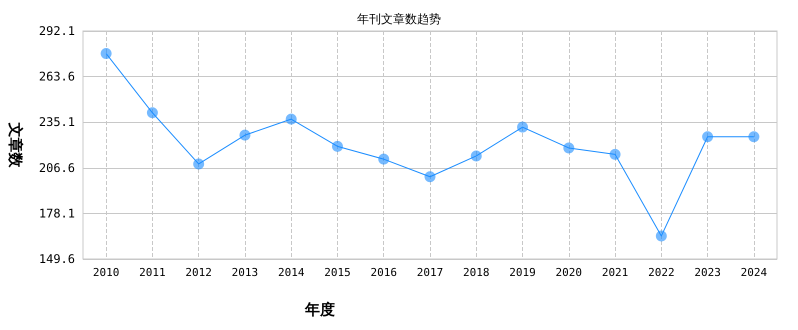  Describe the element at coordinates (707, 272) in the screenshot. I see `x-tick-label: 2023` at that location.